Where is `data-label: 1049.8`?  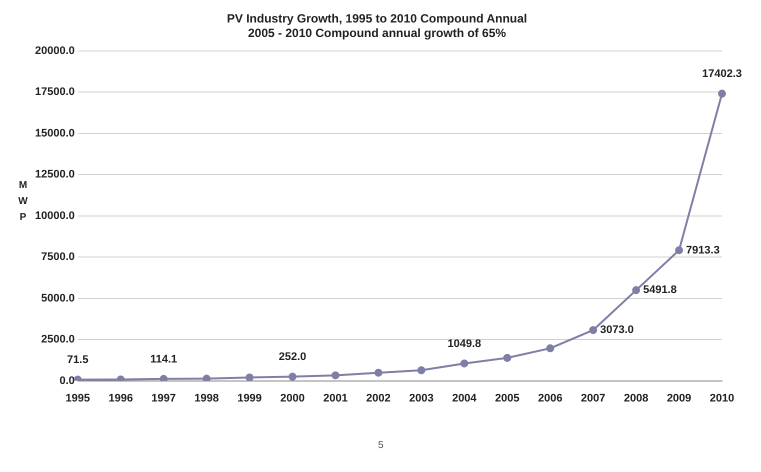 data-label: 1049.8 is located at coordinates (464, 344).